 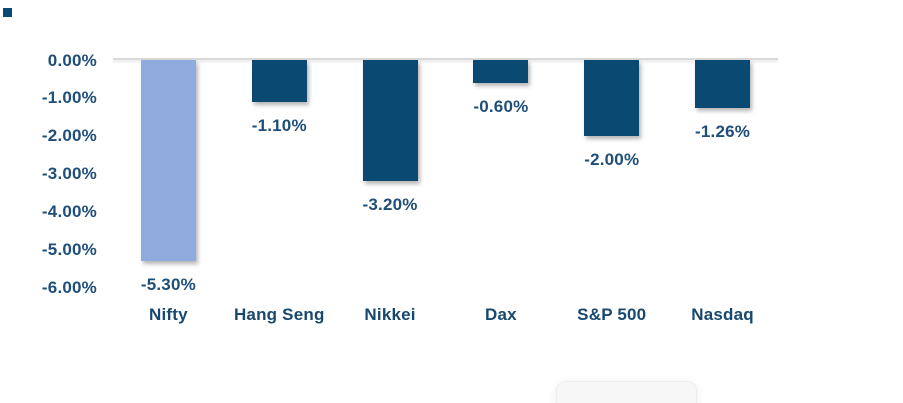 I want to click on y-axis-tick-label: -3.00%, so click(x=69, y=174).